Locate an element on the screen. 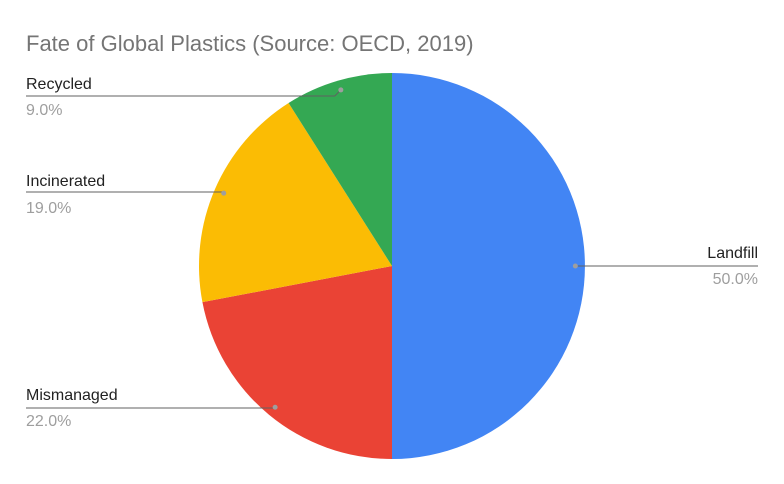 This screenshot has width=784, height=484. slice-value-recycled: 9.0% is located at coordinates (44, 110).